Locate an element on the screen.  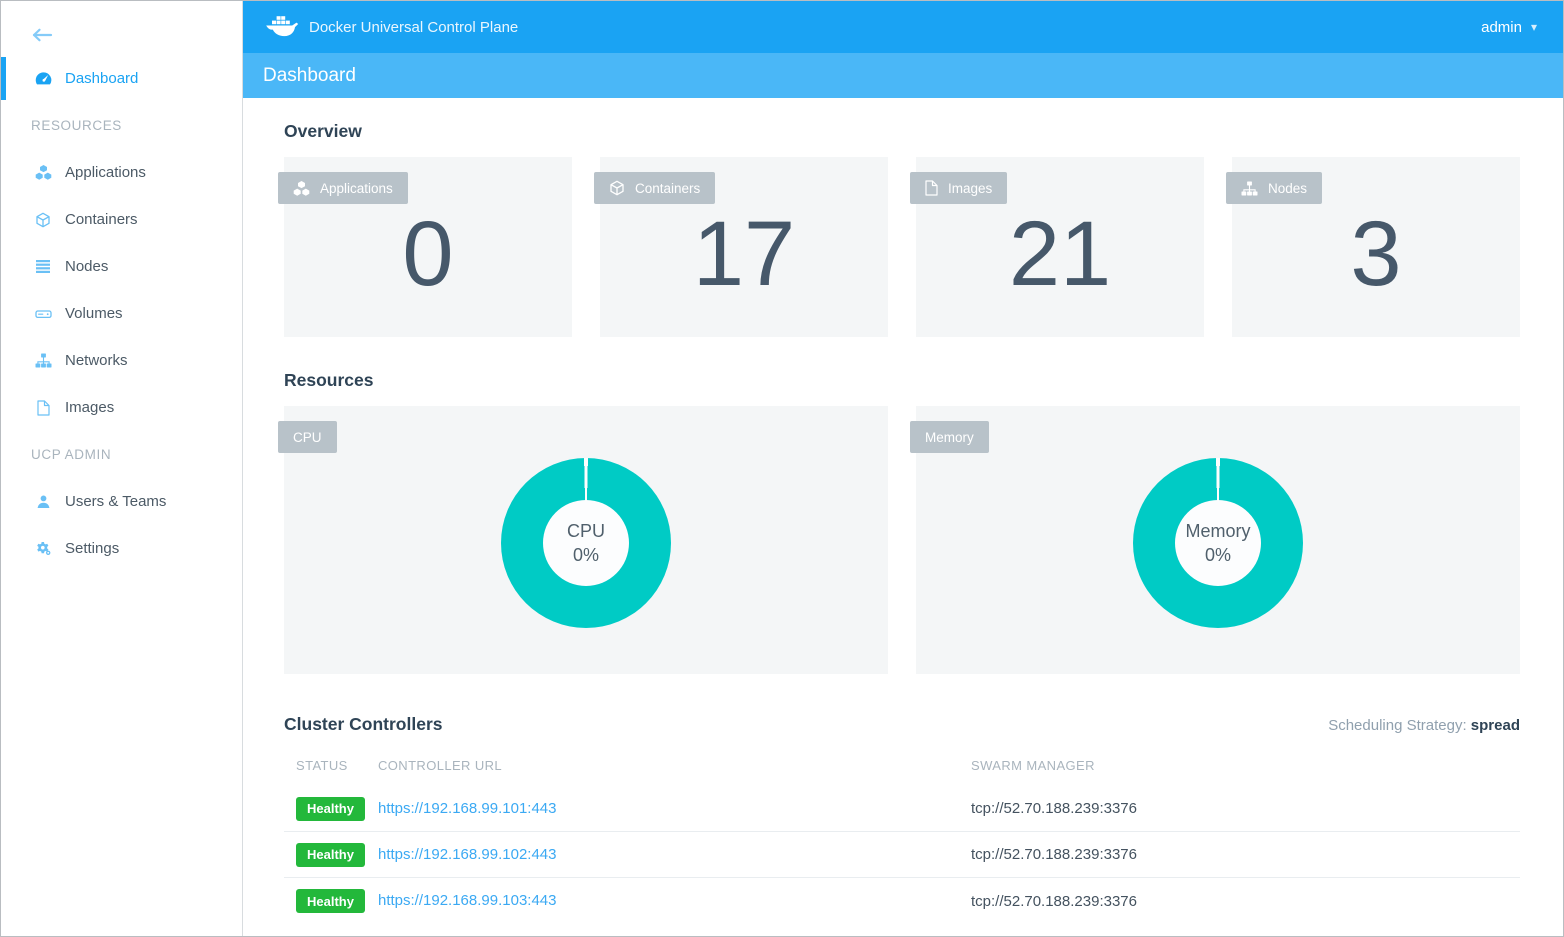
column-header-status: STATUS is located at coordinates (322, 765).